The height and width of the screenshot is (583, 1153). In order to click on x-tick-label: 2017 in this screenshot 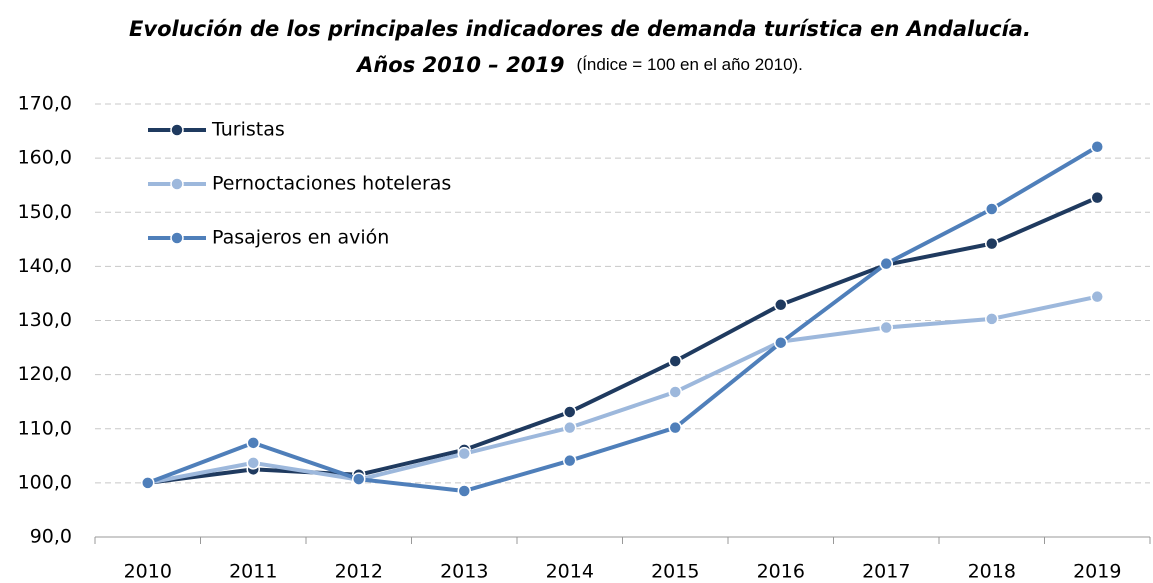, I will do `click(886, 572)`.